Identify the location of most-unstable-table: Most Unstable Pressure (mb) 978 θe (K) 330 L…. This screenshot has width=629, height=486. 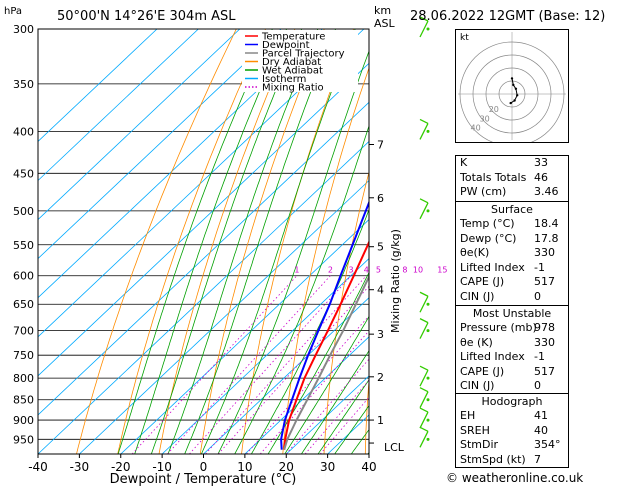
(512, 350).